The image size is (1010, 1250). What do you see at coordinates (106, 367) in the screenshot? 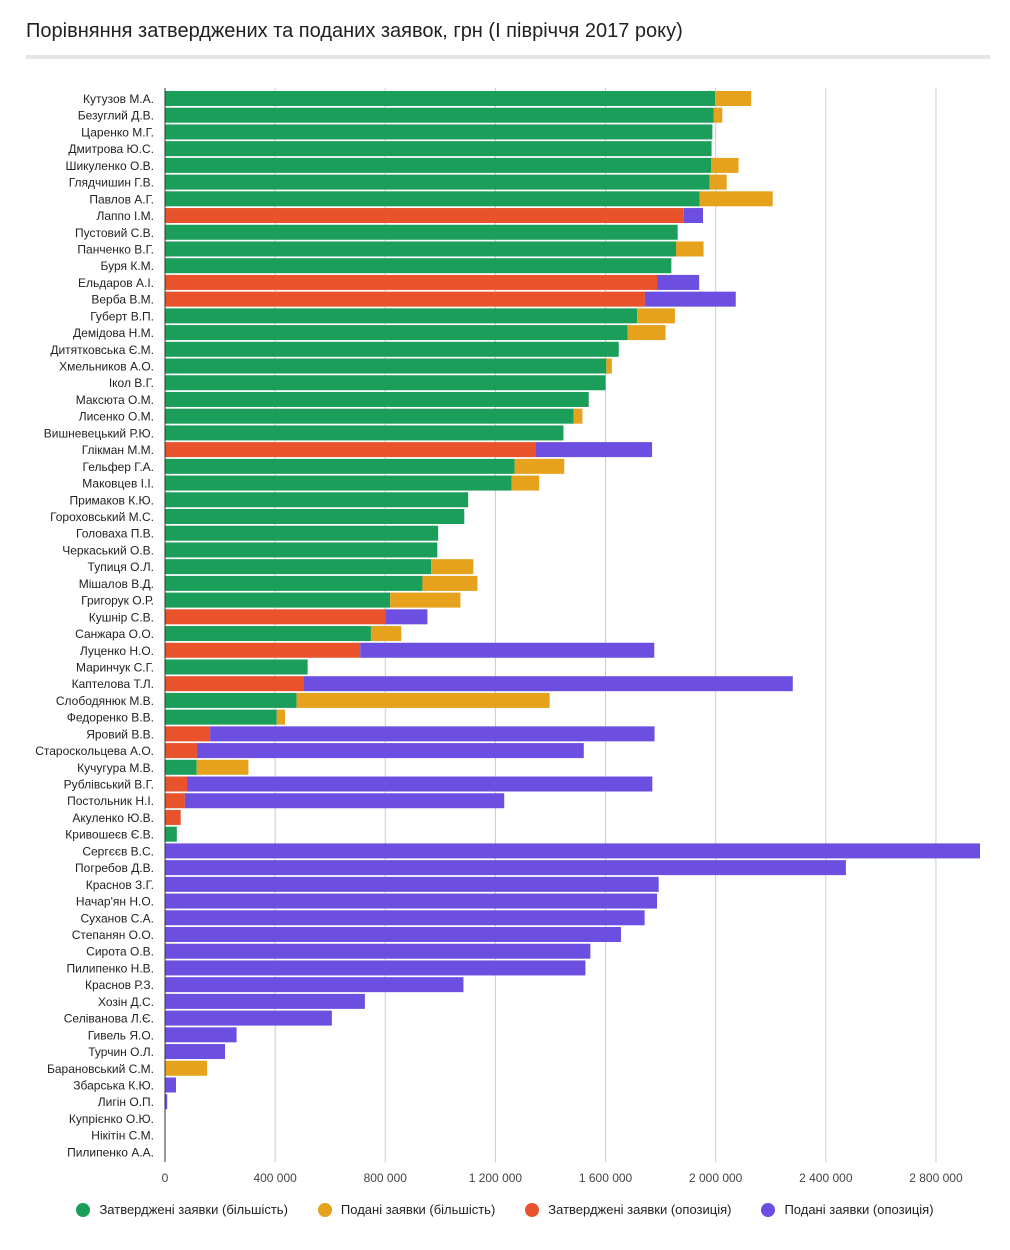
I see `category-label: Хмельников А.О.` at bounding box center [106, 367].